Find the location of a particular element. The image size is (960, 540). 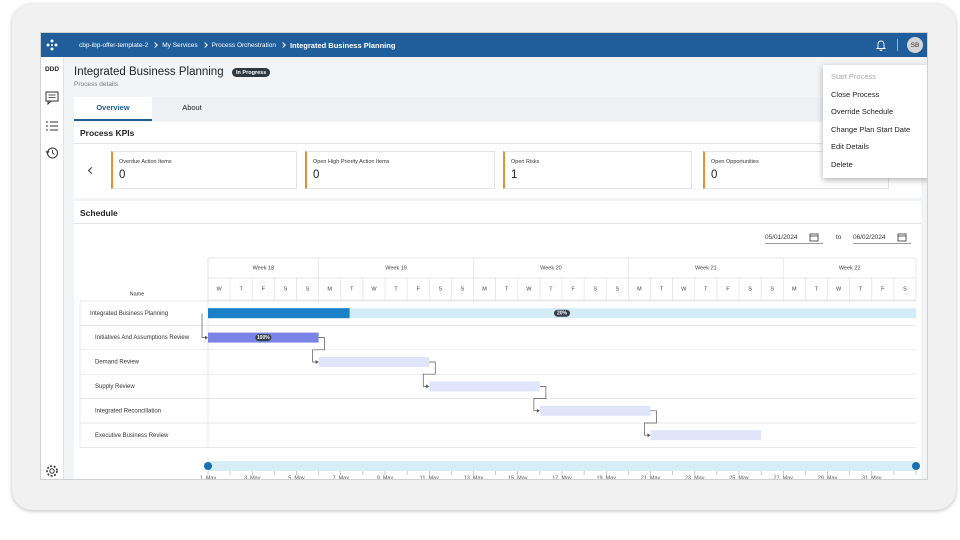

menu-item: Close Process is located at coordinates (855, 94).